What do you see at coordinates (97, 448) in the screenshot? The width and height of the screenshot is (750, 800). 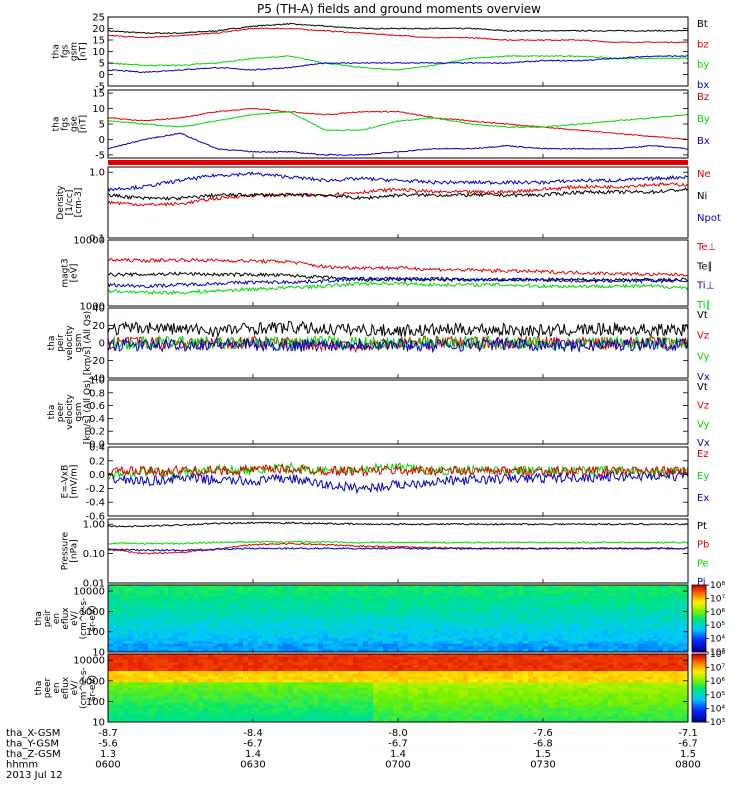 I see `y-tick-label: 0.4` at bounding box center [97, 448].